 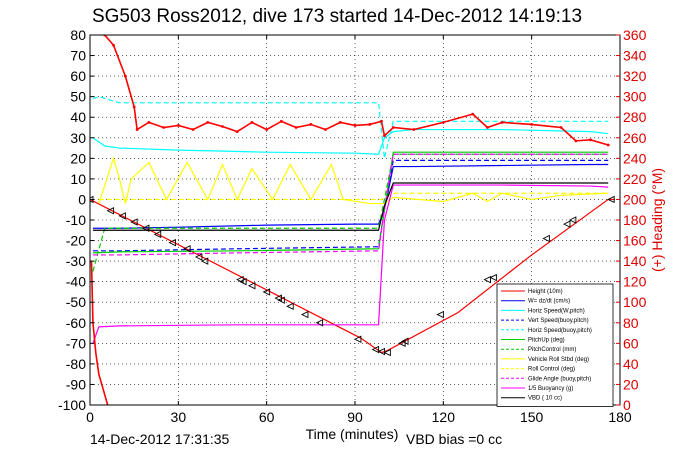 I want to click on y-tick-label: 0, so click(x=82, y=199).